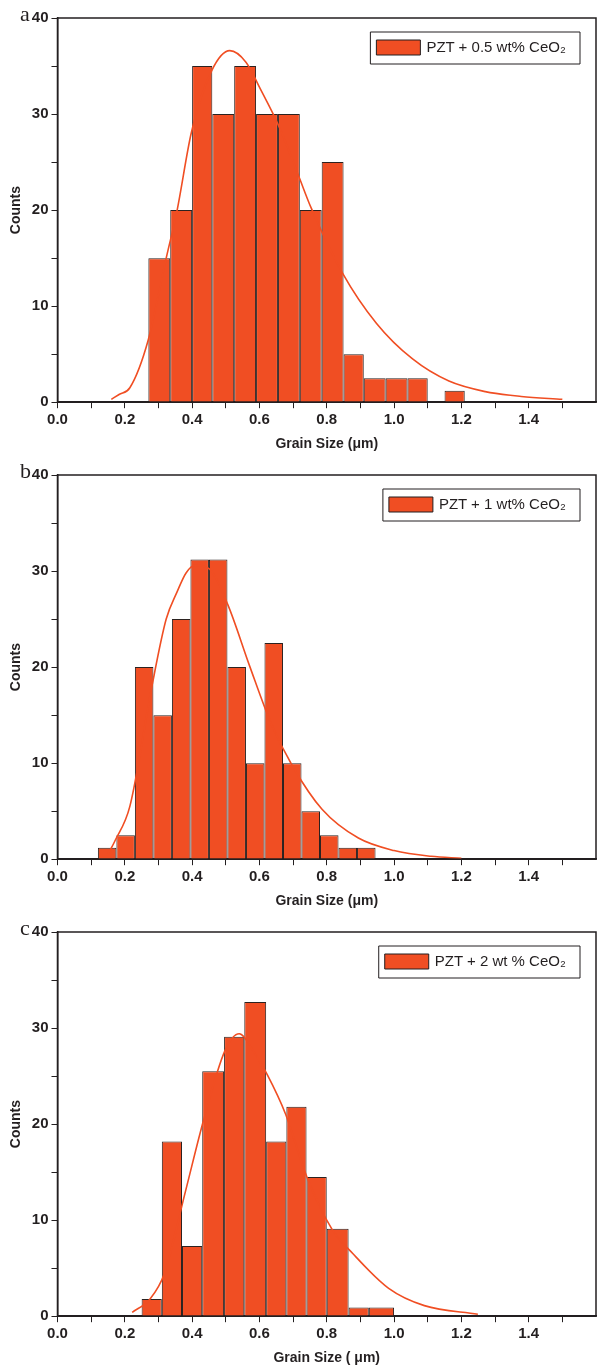  I want to click on chart-title: a, so click(25, 13).